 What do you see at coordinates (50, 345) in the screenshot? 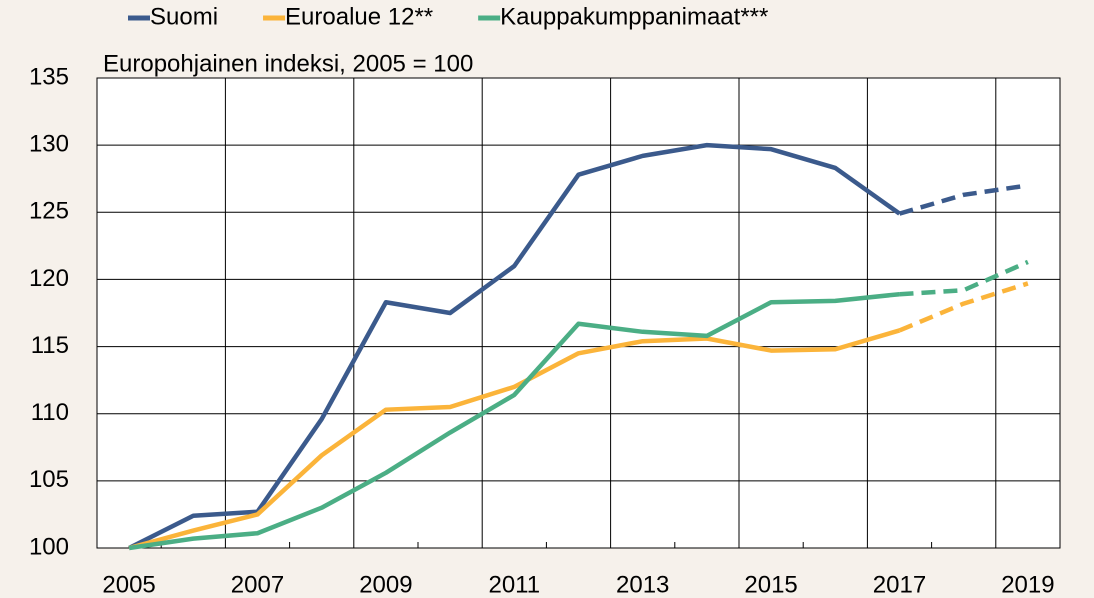
I see `y-tick-label: 115` at bounding box center [50, 345].